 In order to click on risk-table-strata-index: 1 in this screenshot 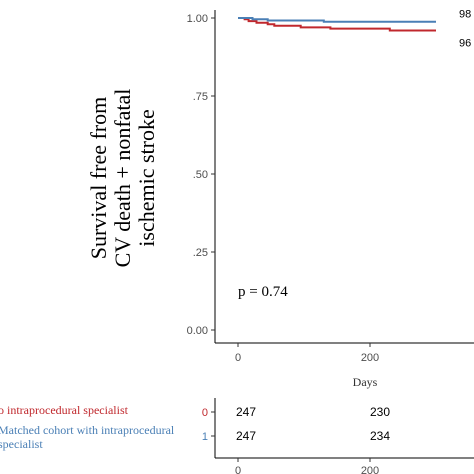, I will do `click(205, 437)`.